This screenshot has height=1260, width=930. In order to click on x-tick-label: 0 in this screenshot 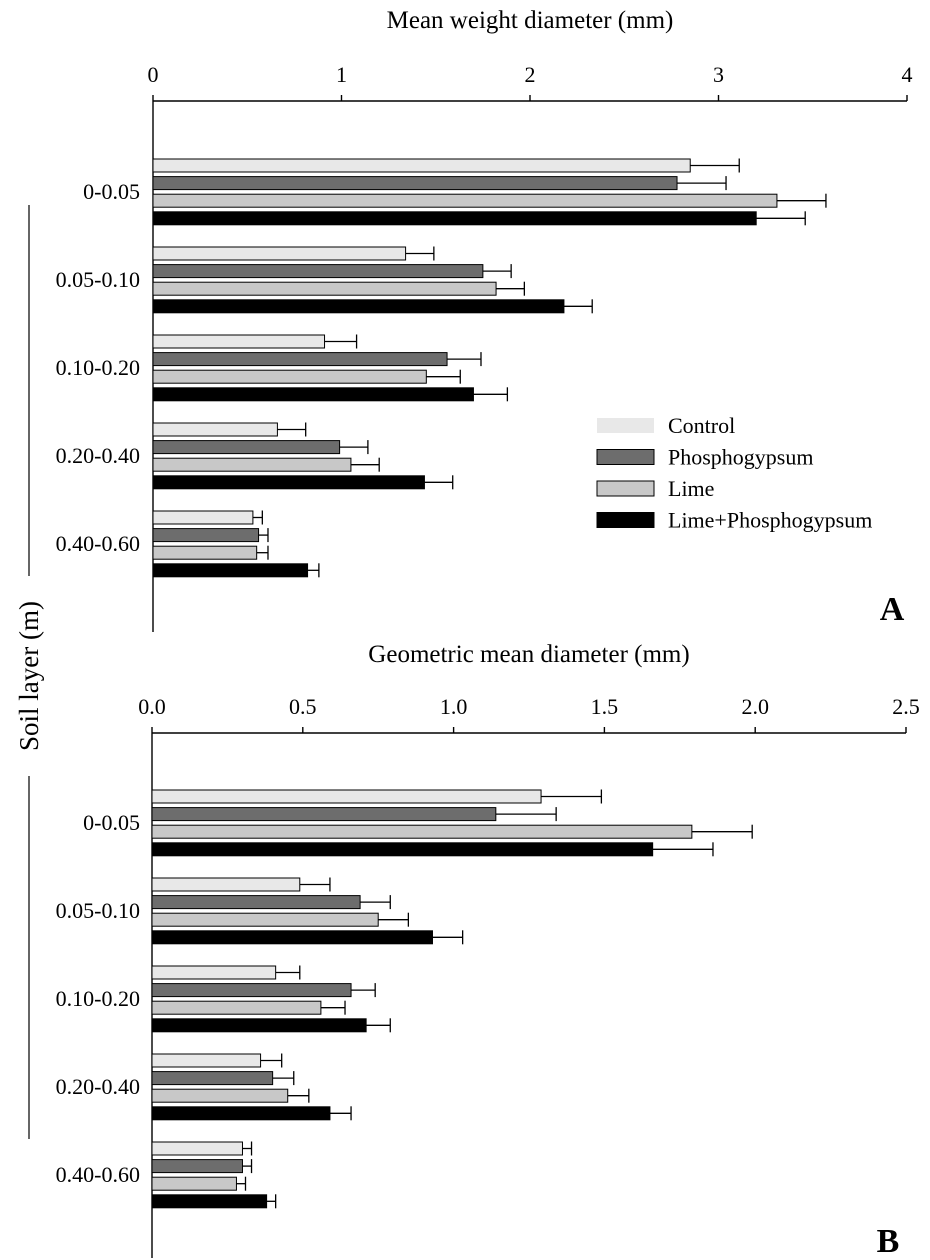, I will do `click(153, 74)`.